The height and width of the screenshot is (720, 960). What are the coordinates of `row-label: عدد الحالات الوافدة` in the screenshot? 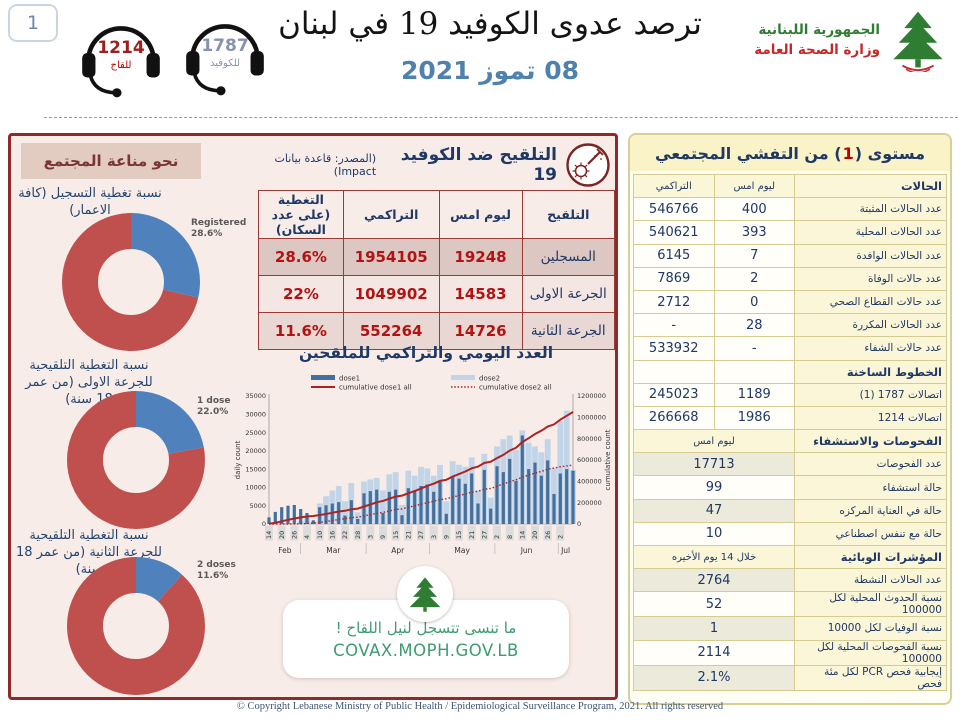 It's located at (870, 255).